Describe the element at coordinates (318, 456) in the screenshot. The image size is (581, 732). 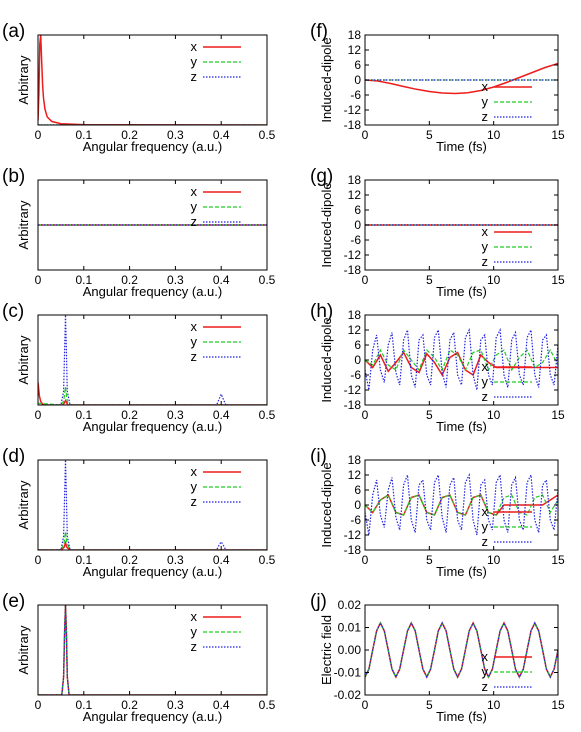
I see `panel-label: (i)` at that location.